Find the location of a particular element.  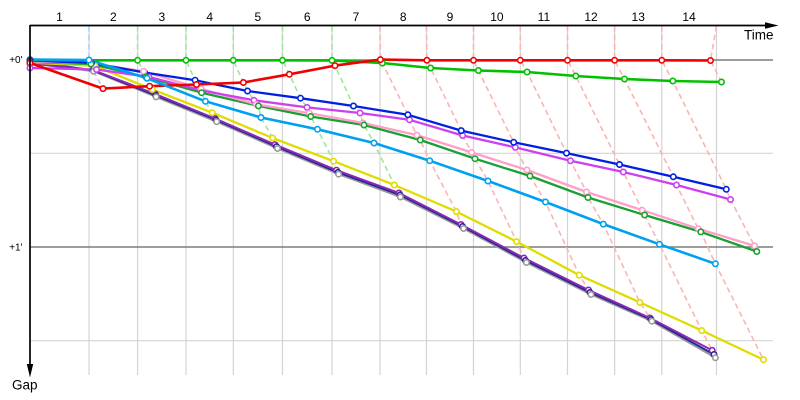

svg-text: 9 is located at coordinates (450, 17).